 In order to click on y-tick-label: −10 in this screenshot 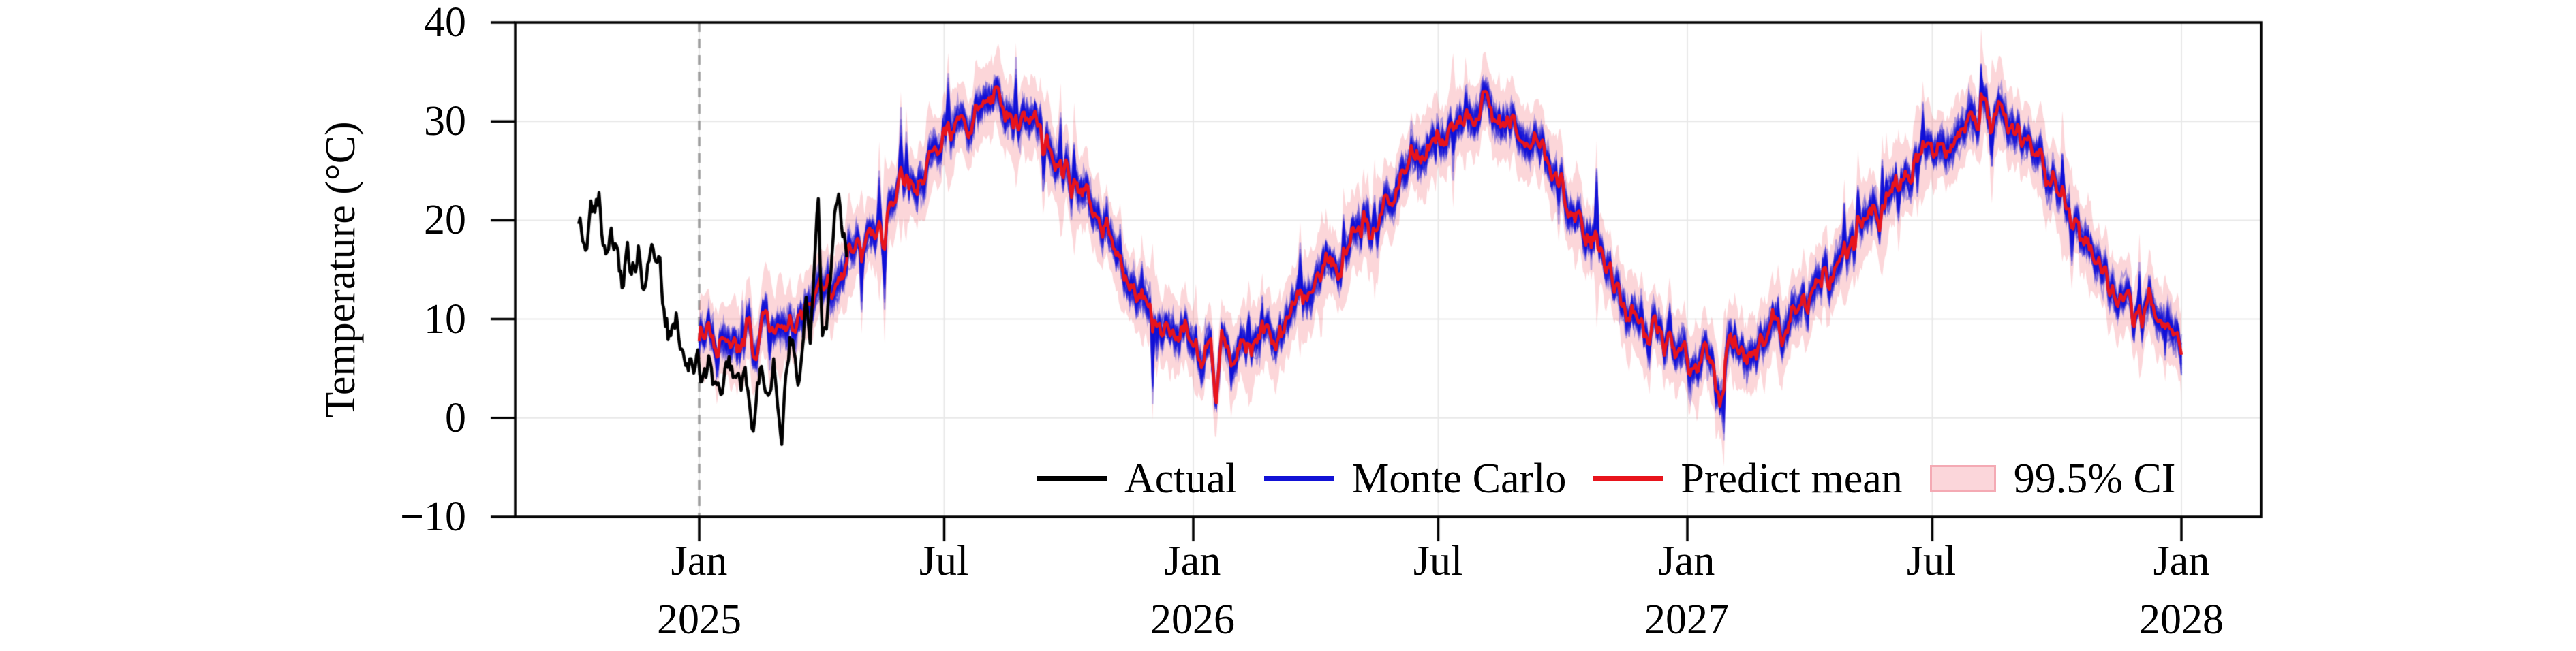, I will do `click(433, 517)`.